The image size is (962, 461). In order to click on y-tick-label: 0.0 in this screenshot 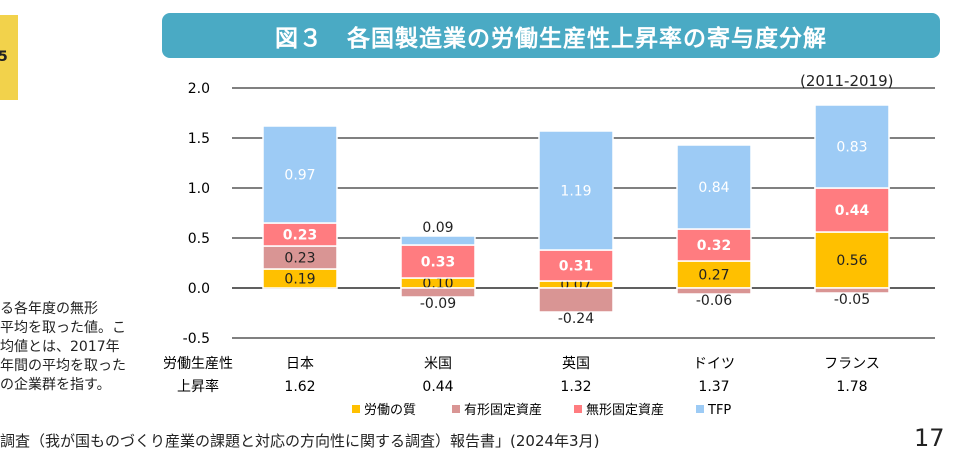, I will do `click(199, 289)`.